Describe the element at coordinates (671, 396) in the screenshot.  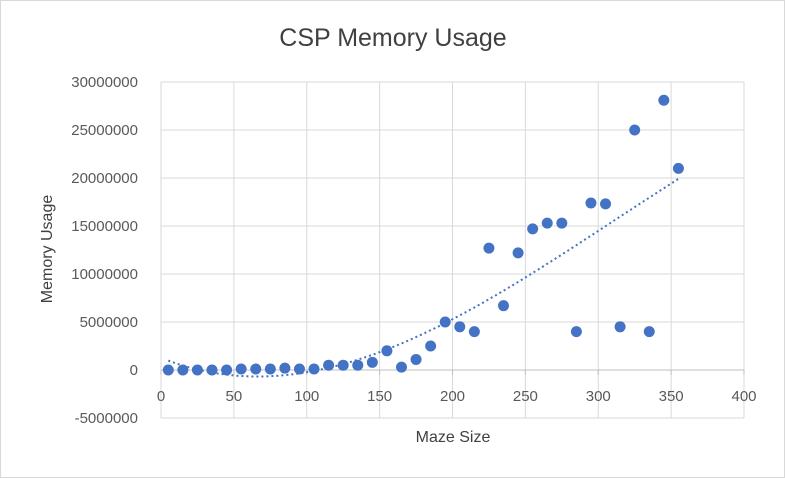
I see `x-tick-label-7: 350` at that location.